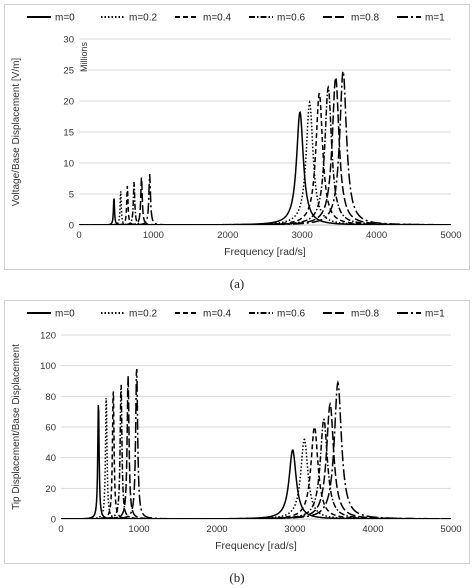  Describe the element at coordinates (84, 57) in the screenshot. I see `y-unit-label: Millions` at that location.